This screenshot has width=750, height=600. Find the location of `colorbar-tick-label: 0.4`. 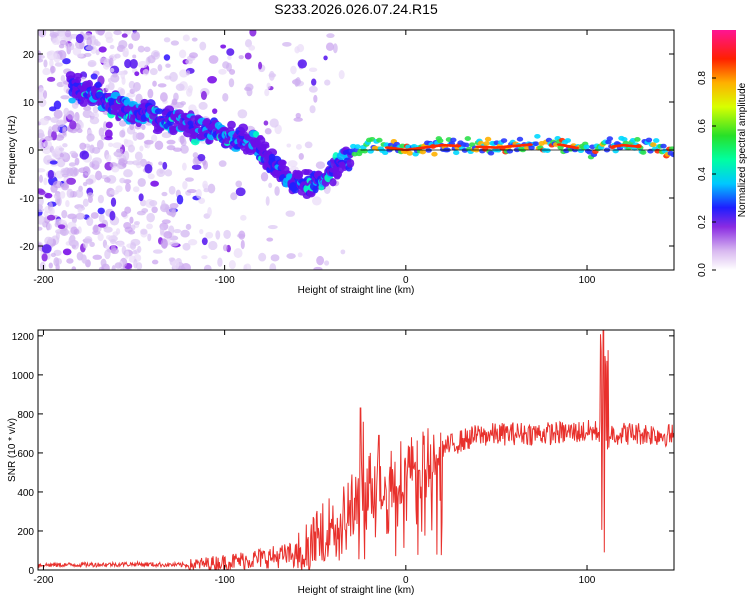

colorbar-tick-label: 0.4 is located at coordinates (702, 174).